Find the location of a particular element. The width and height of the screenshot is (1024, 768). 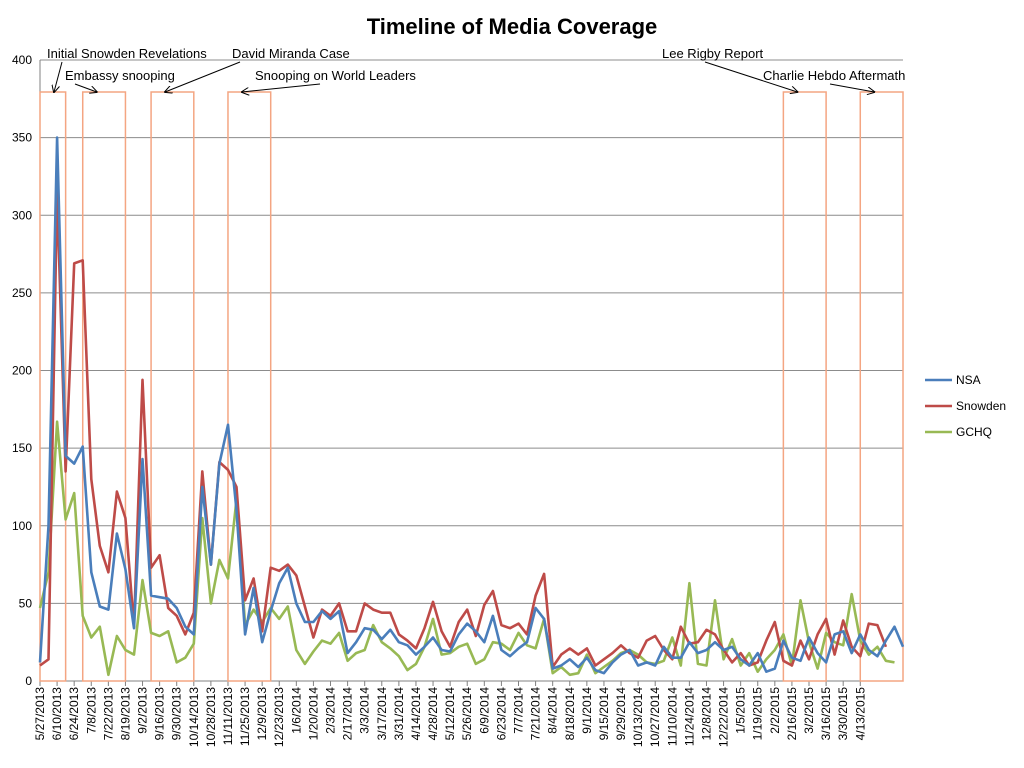

x-tick-label: 11/11/2013 is located at coordinates (228, 716).